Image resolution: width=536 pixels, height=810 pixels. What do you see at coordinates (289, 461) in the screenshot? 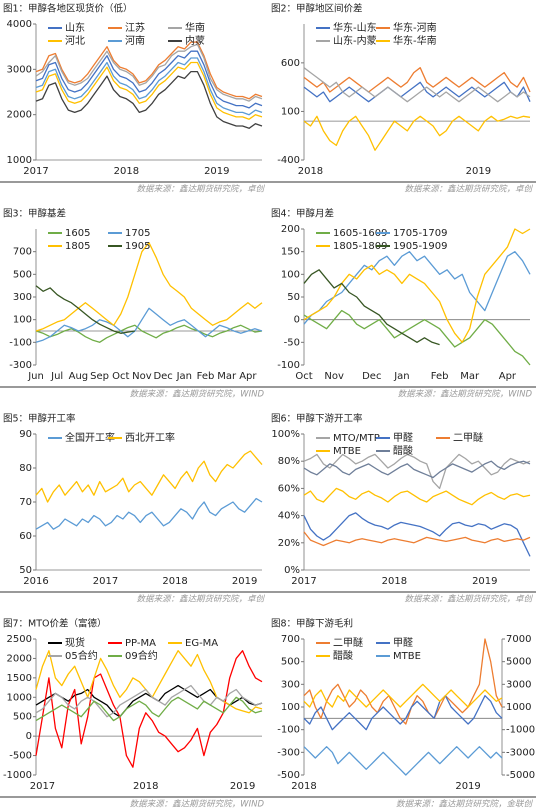
I see `y-tick-label: 80%` at bounding box center [289, 461].